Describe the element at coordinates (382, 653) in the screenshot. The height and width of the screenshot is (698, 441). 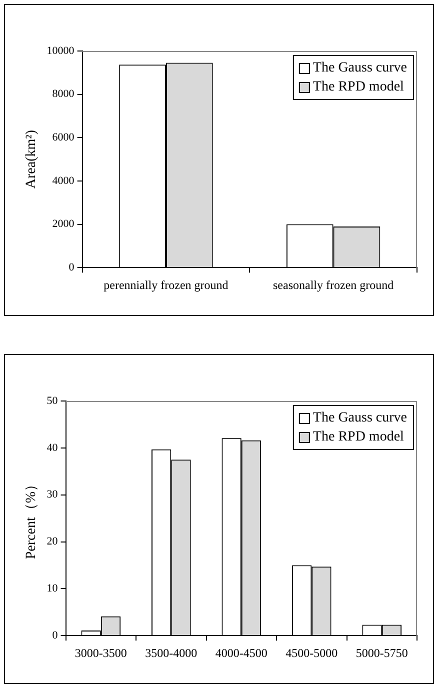
I see `x-tick-label: 5000-5750` at that location.